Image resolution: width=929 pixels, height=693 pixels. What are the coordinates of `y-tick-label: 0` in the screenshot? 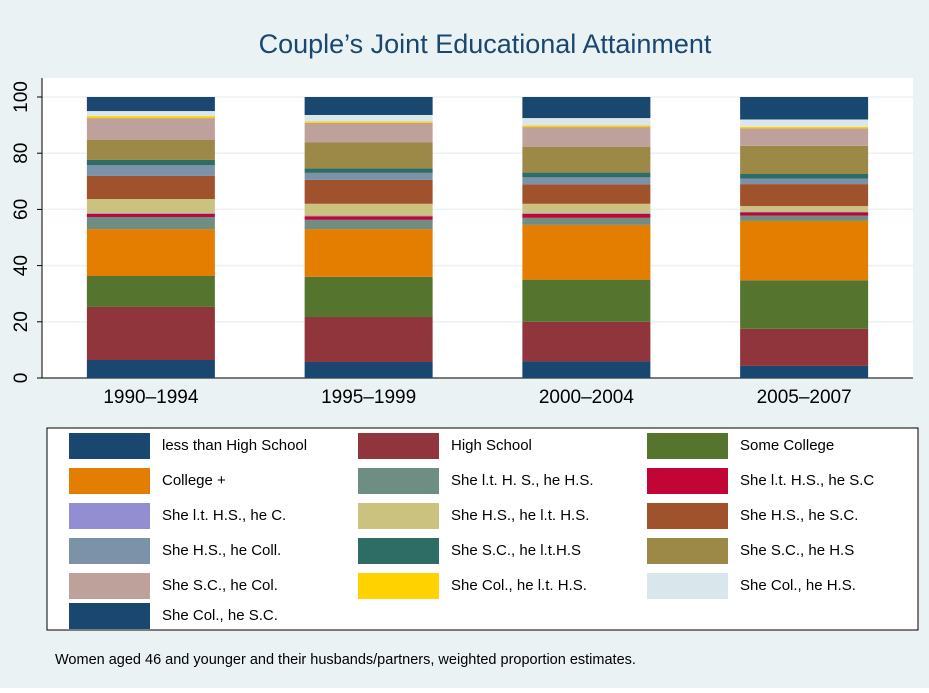 It's located at (21, 378).